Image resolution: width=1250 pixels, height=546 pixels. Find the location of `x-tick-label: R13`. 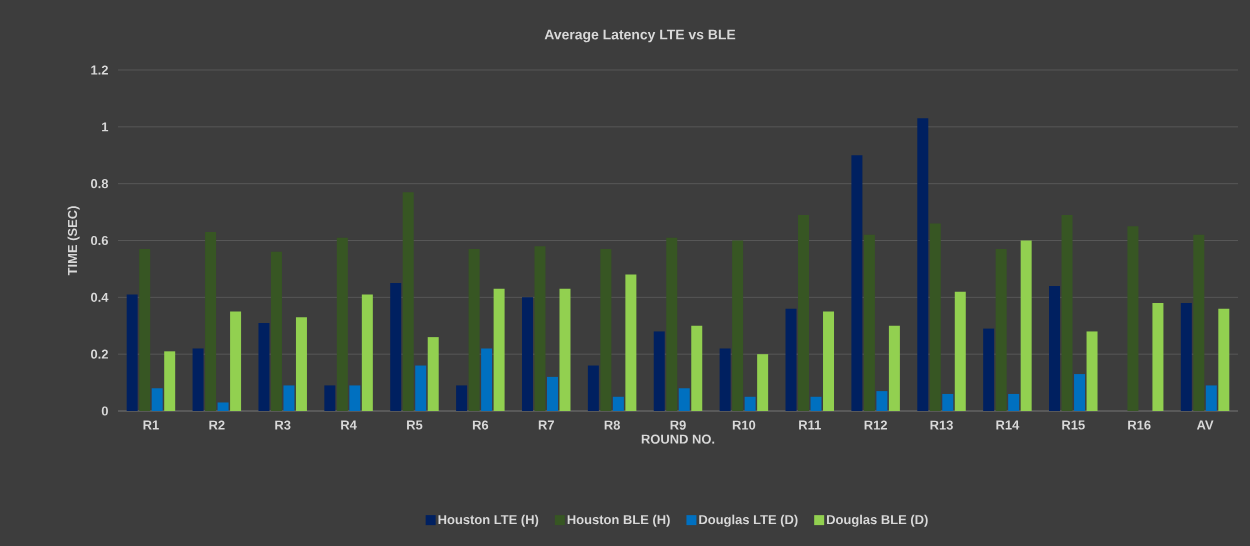

x-tick-label: R13 is located at coordinates (941, 425).